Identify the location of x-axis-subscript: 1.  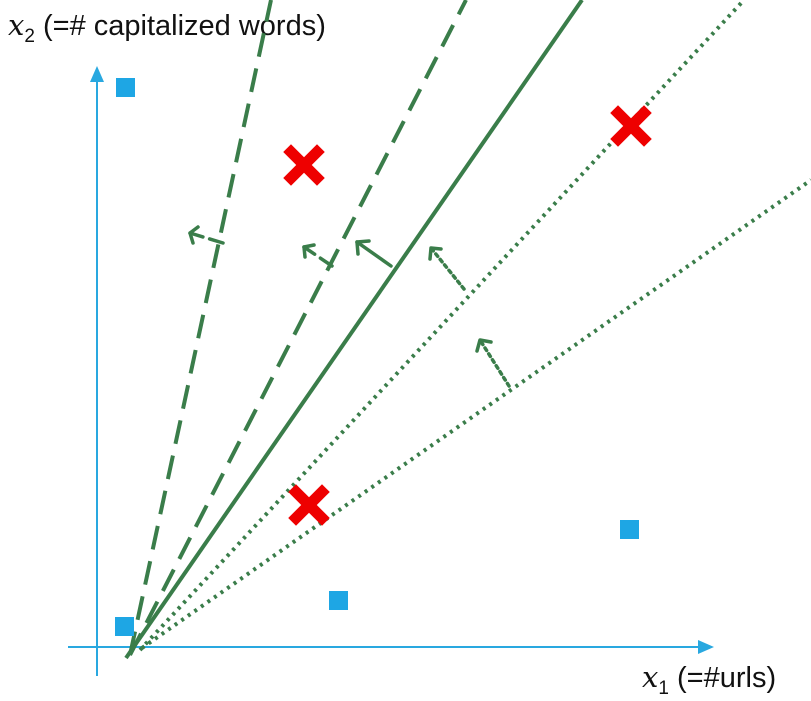
(663, 688).